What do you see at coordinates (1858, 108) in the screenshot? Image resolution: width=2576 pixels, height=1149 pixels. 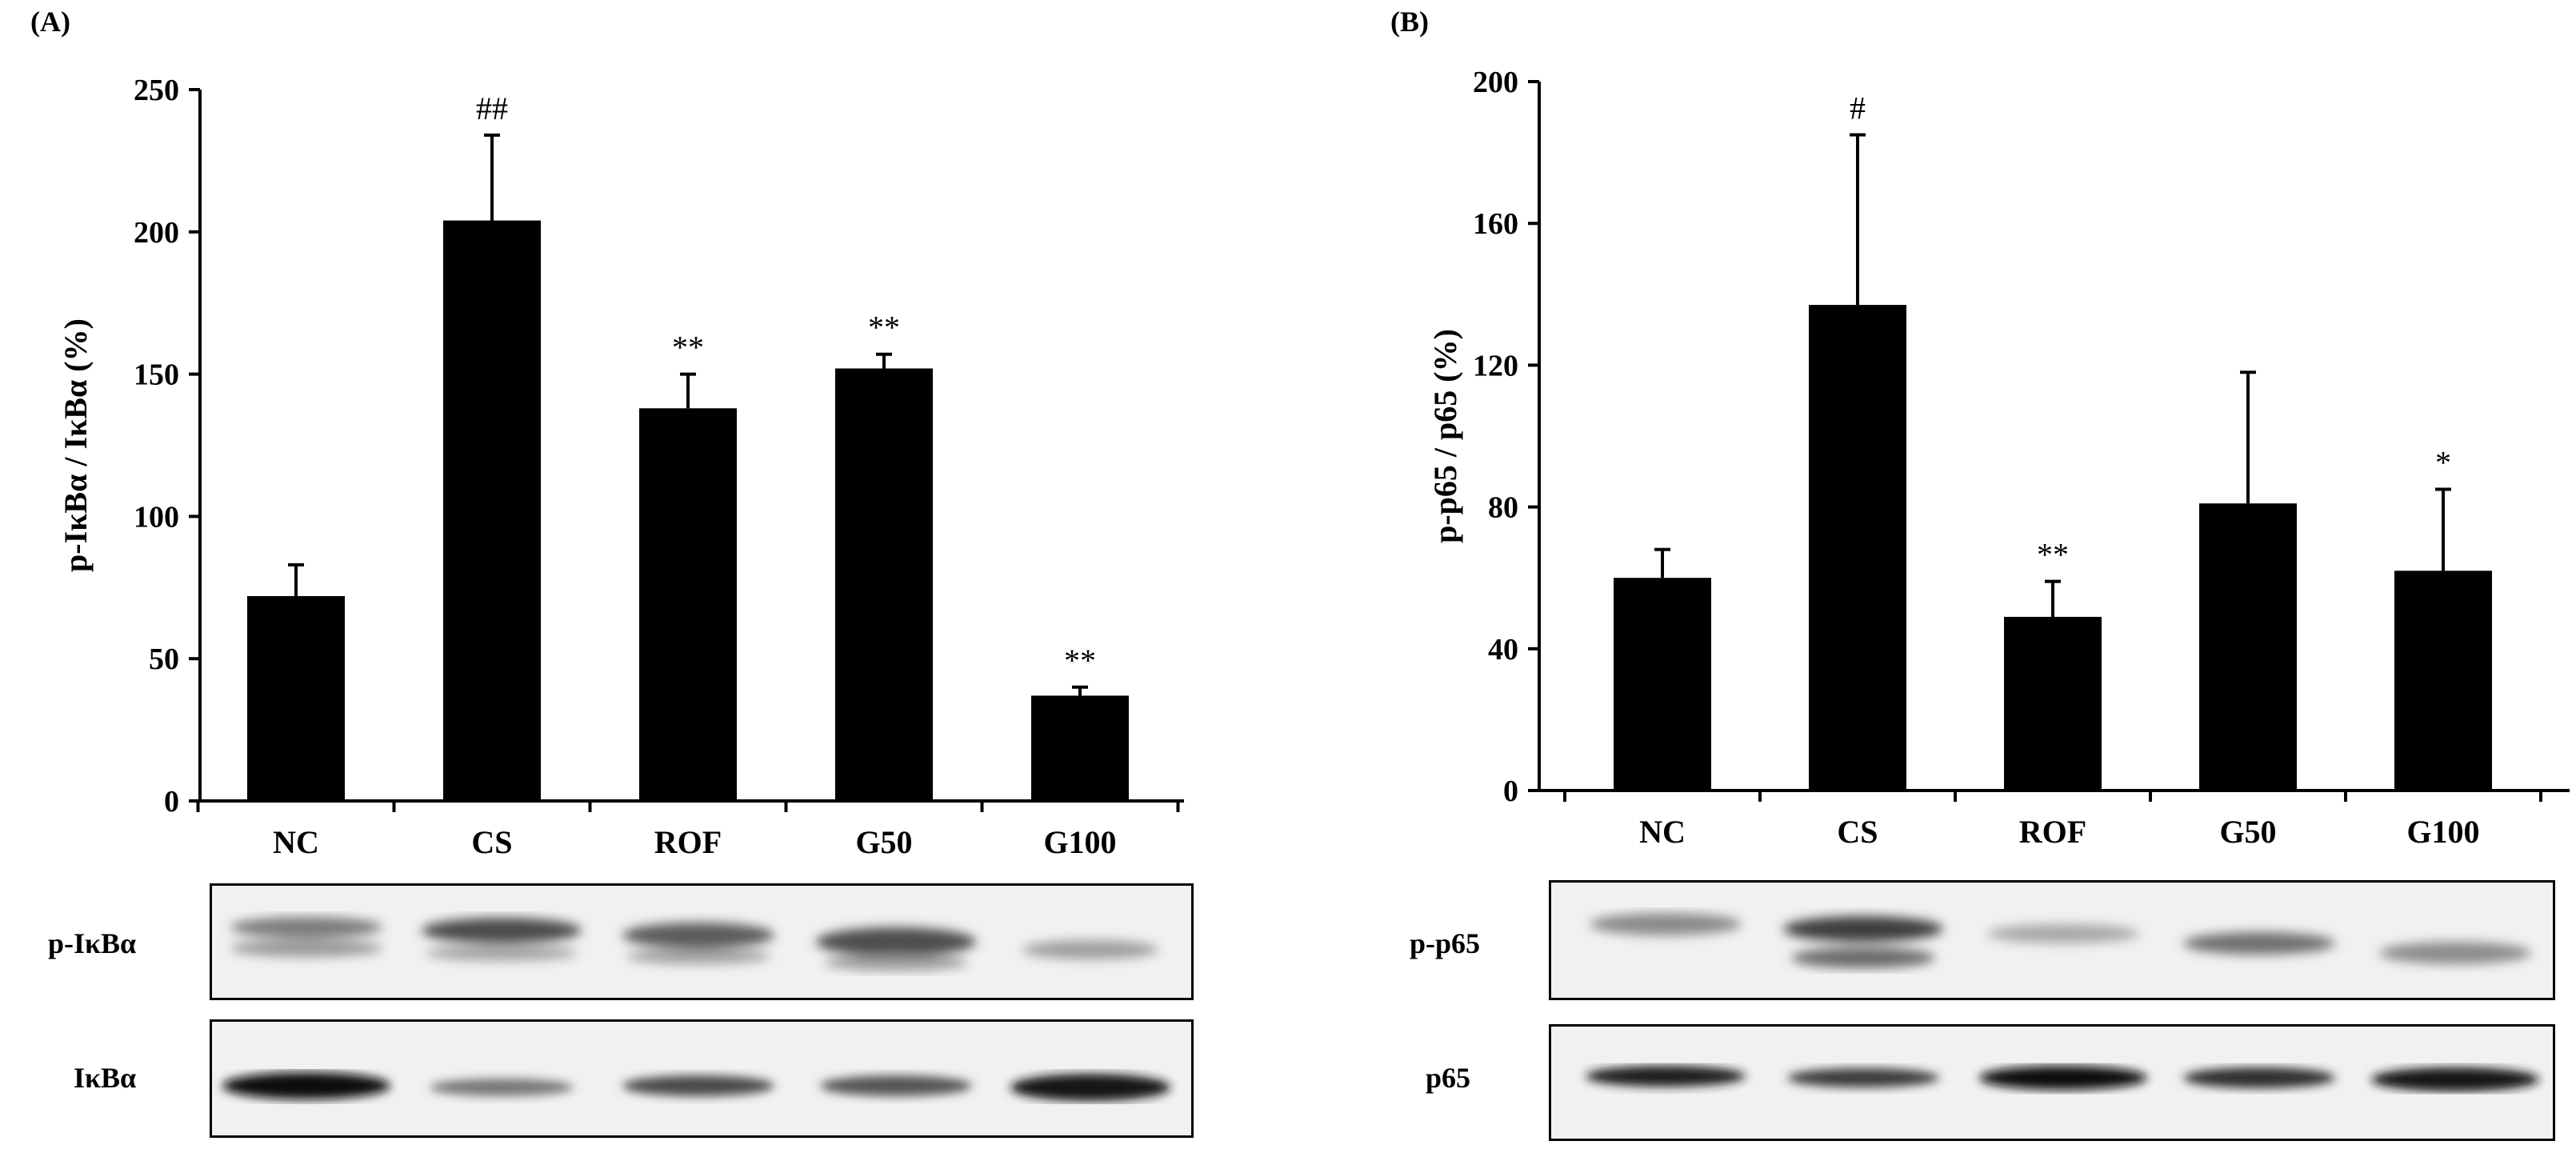 I see `significance-annotation: #` at bounding box center [1858, 108].